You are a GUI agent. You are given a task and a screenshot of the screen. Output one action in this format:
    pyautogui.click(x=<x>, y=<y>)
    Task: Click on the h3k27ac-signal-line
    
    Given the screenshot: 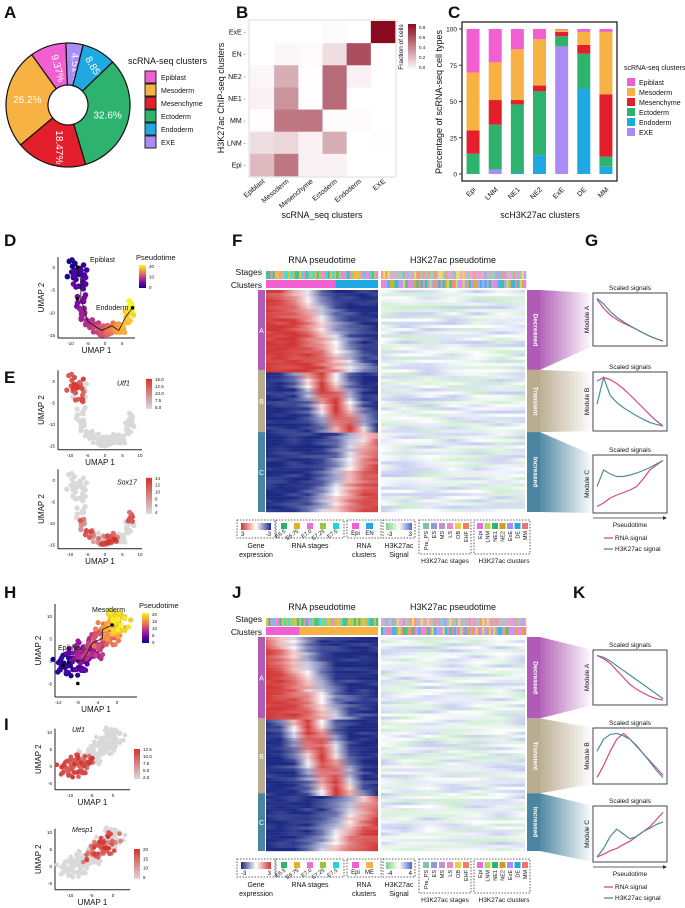 What is the action you would take?
    pyautogui.click(x=630, y=755)
    